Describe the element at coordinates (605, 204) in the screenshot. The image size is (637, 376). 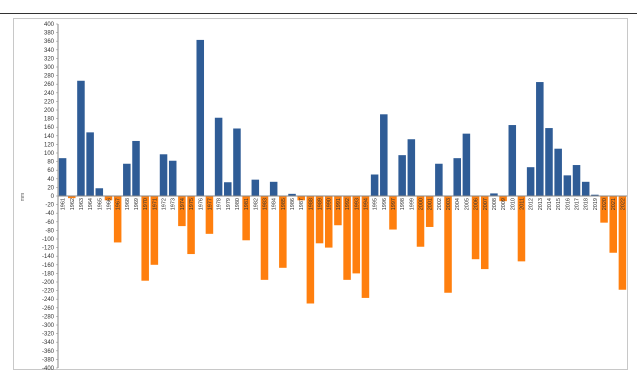
I see `x-tick-label: 2020` at that location.